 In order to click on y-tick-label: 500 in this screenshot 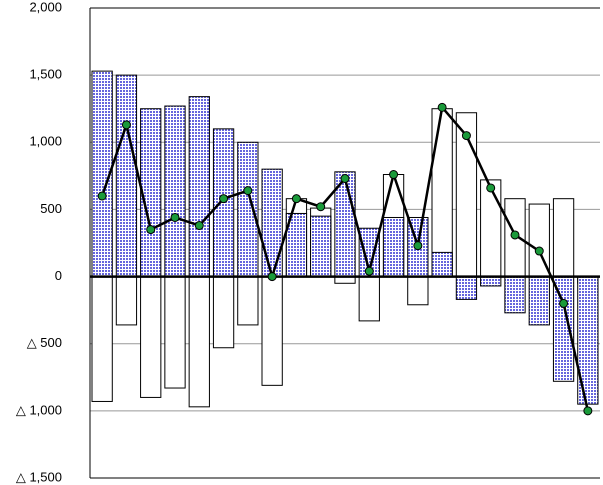, I will do `click(51, 208)`.